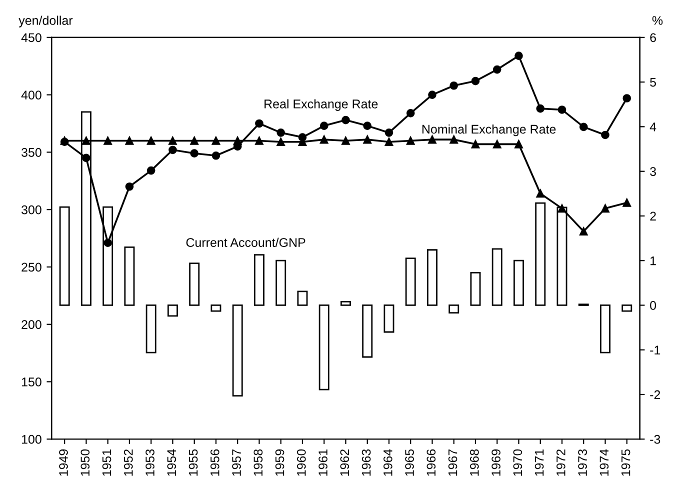 This screenshot has height=499, width=688. What do you see at coordinates (653, 261) in the screenshot?
I see `y2-tick-label: 1` at bounding box center [653, 261].